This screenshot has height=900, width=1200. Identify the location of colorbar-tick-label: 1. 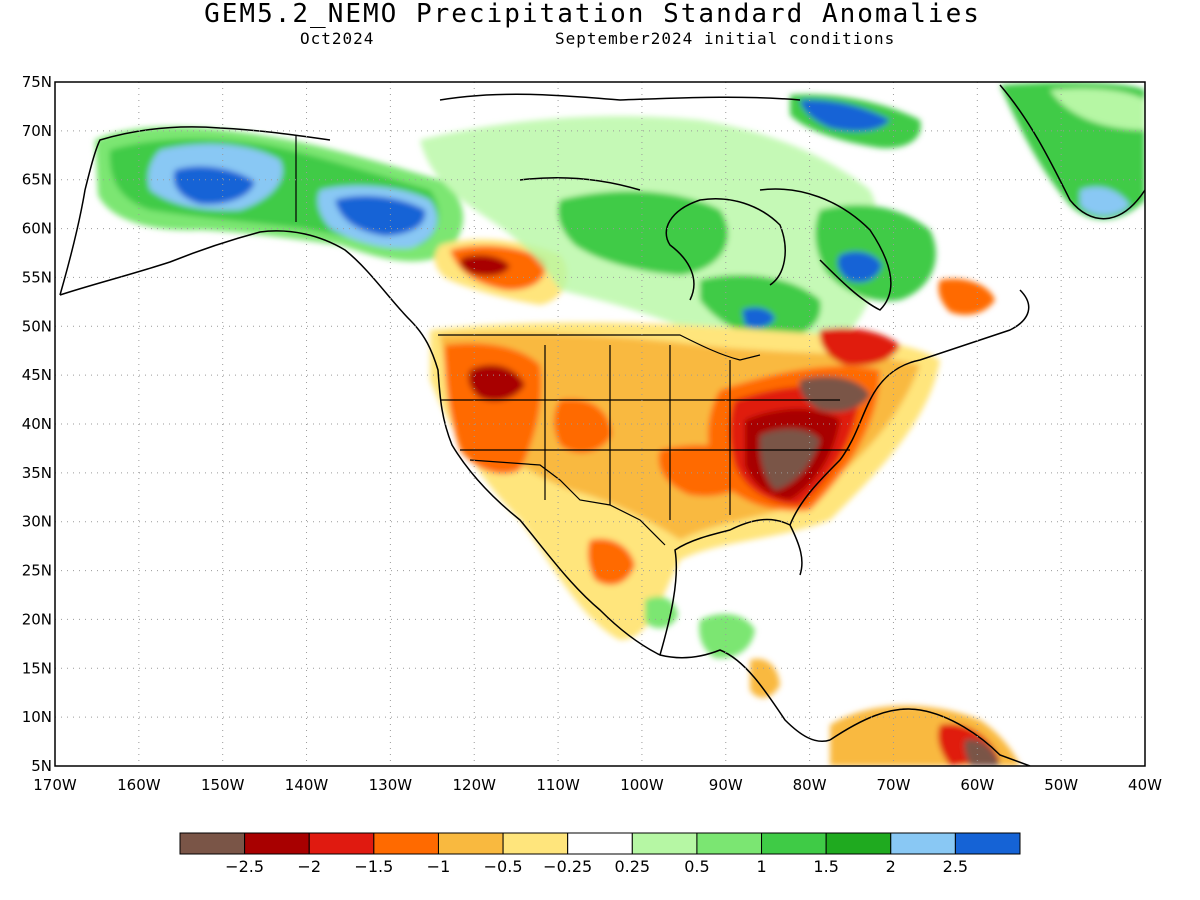
(761, 866).